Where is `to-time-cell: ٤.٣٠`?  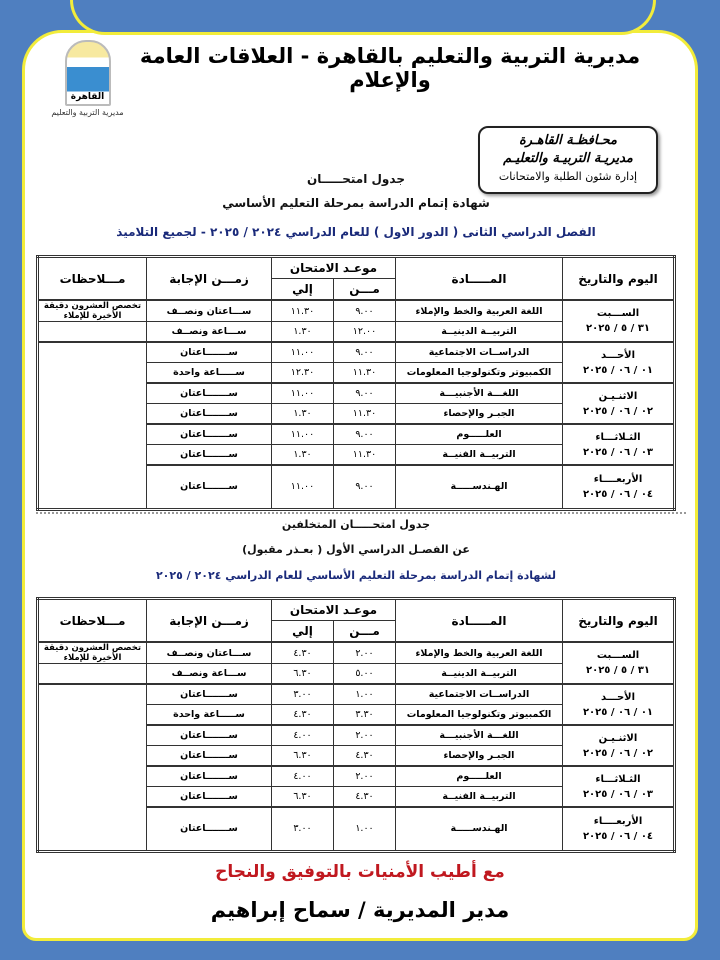 to-time-cell: ٤.٣٠ is located at coordinates (302, 652).